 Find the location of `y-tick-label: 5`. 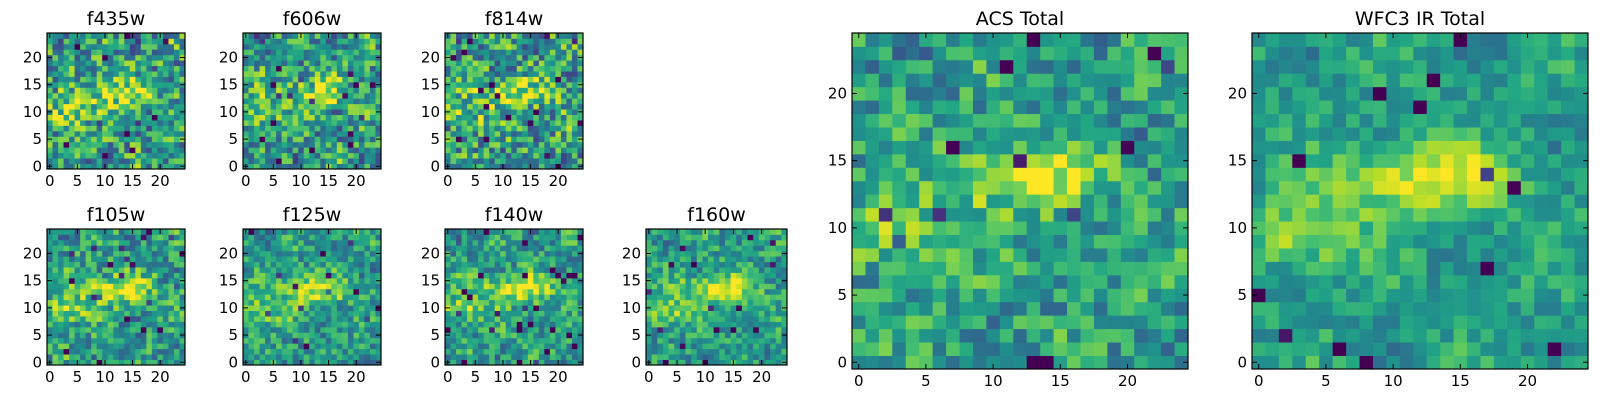

y-tick-label: 5 is located at coordinates (636, 335).